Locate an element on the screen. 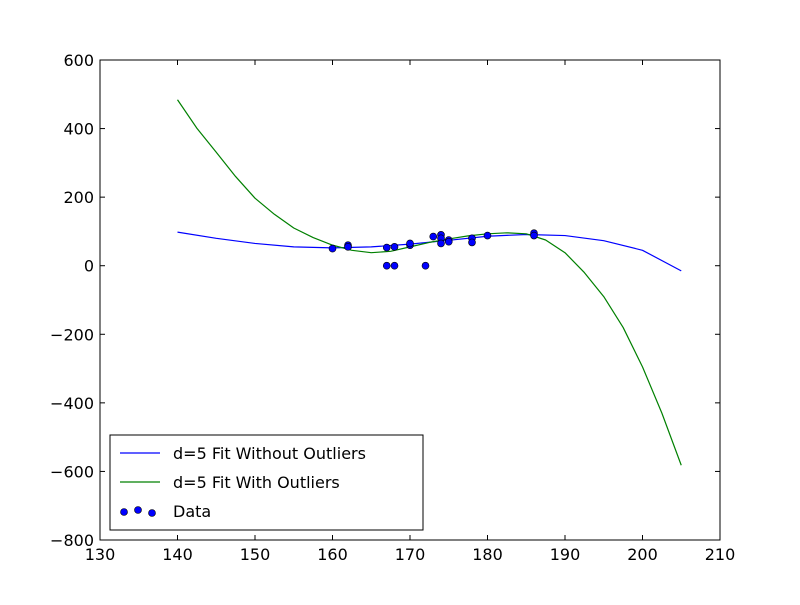 This screenshot has width=800, height=605. legend-label: d=5 Fit With Outliers is located at coordinates (256, 482).